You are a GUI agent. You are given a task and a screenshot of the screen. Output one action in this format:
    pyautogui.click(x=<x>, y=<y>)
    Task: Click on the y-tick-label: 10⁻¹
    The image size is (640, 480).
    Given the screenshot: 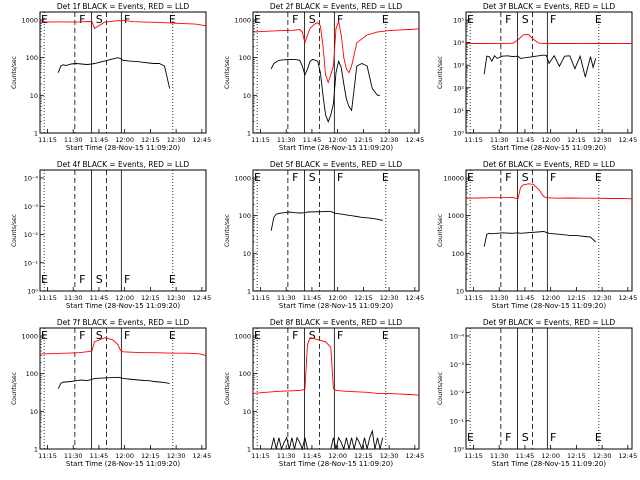 What is the action you would take?
    pyautogui.click(x=31, y=263)
    